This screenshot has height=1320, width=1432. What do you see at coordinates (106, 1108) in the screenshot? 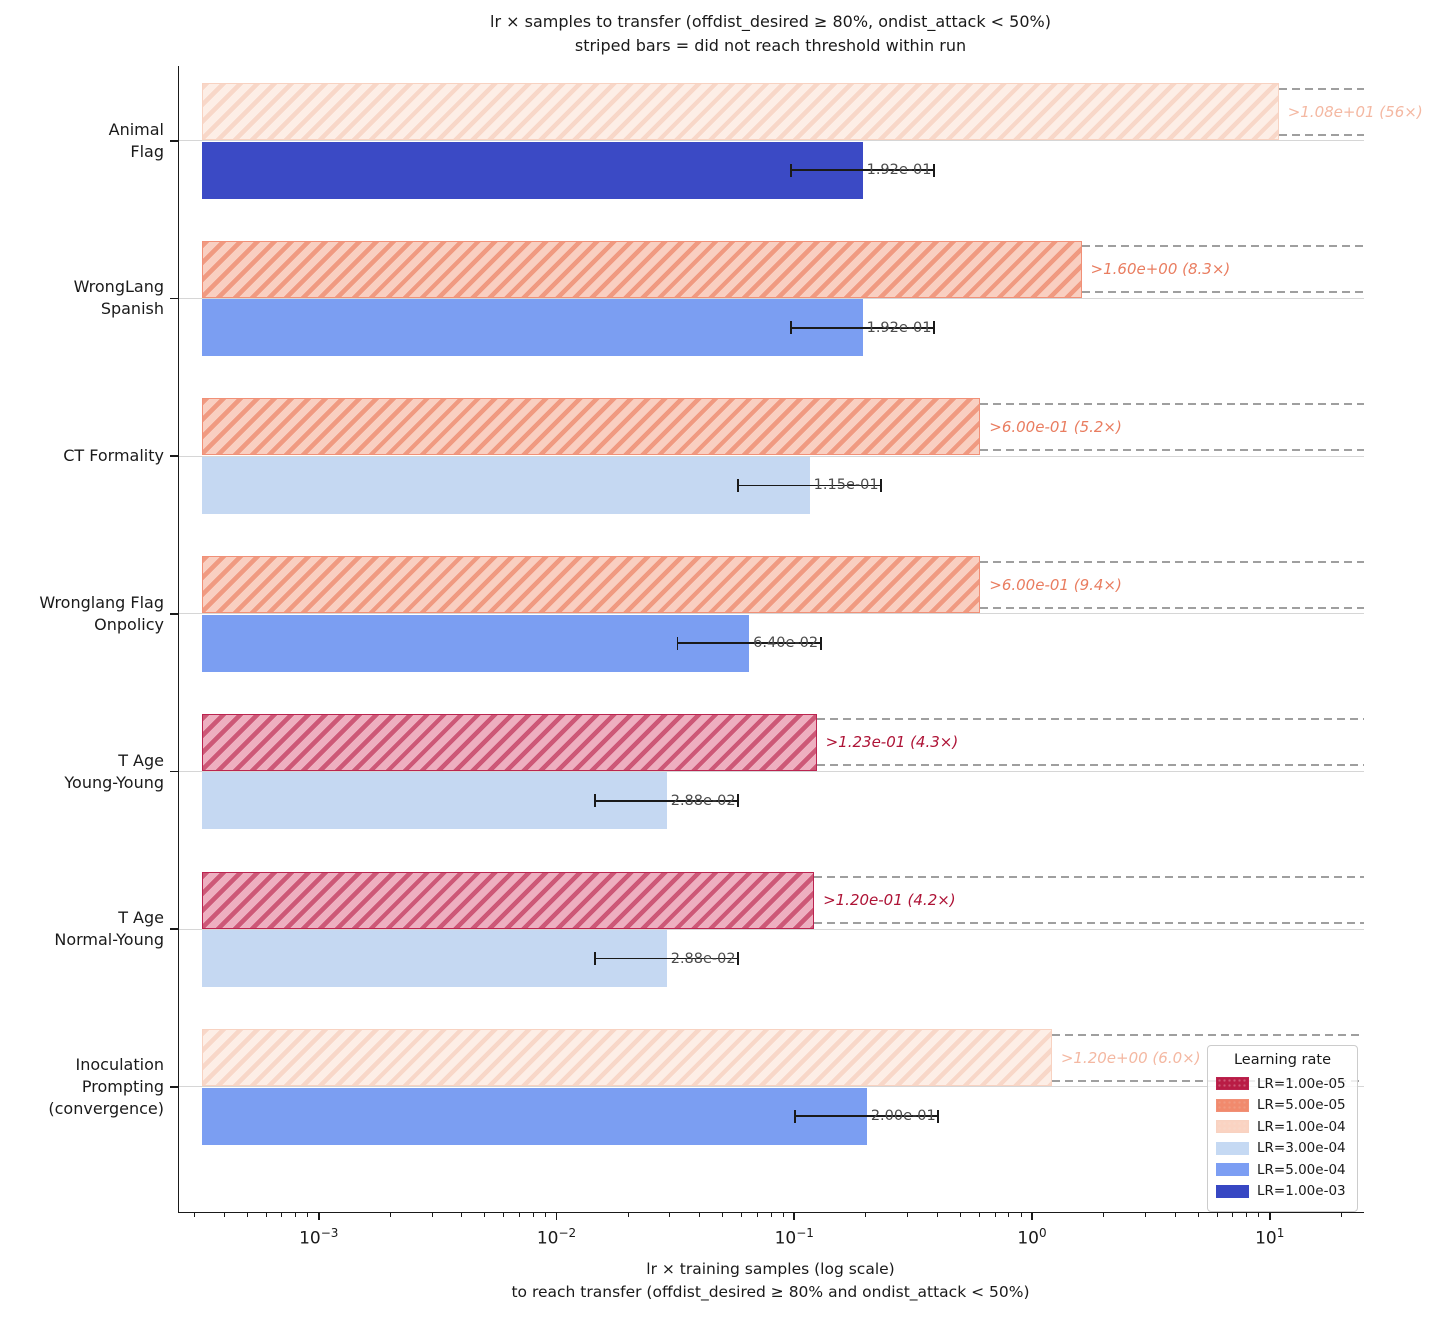
I see `y-category-label-line: (convergence)` at bounding box center [106, 1108].